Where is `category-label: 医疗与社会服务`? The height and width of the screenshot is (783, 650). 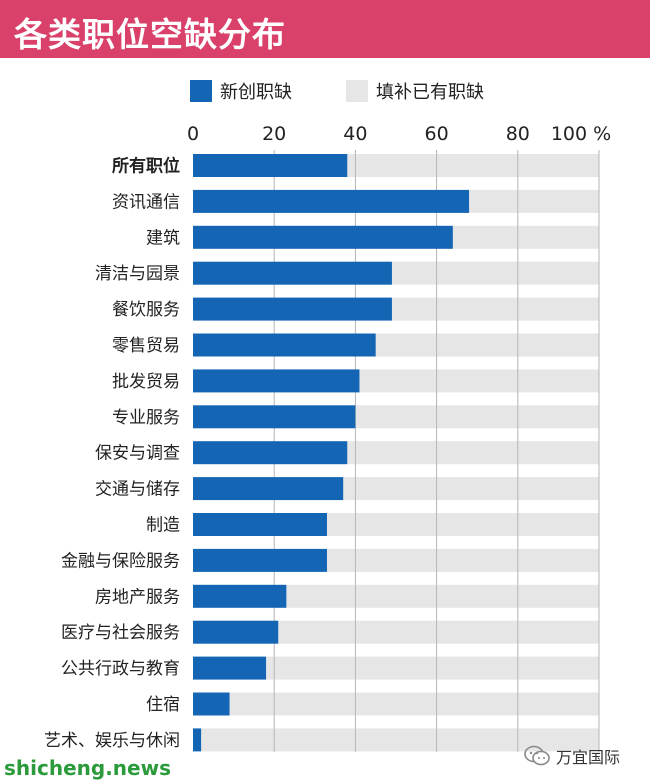 category-label: 医疗与社会服务 is located at coordinates (120, 633).